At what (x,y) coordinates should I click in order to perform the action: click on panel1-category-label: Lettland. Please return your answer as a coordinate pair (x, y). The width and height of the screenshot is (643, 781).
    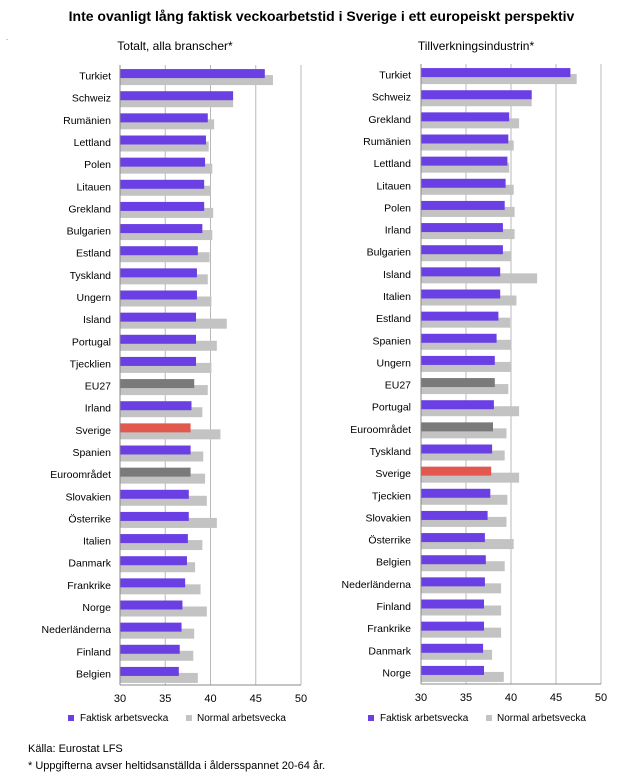
    Looking at the image, I should click on (93, 143).